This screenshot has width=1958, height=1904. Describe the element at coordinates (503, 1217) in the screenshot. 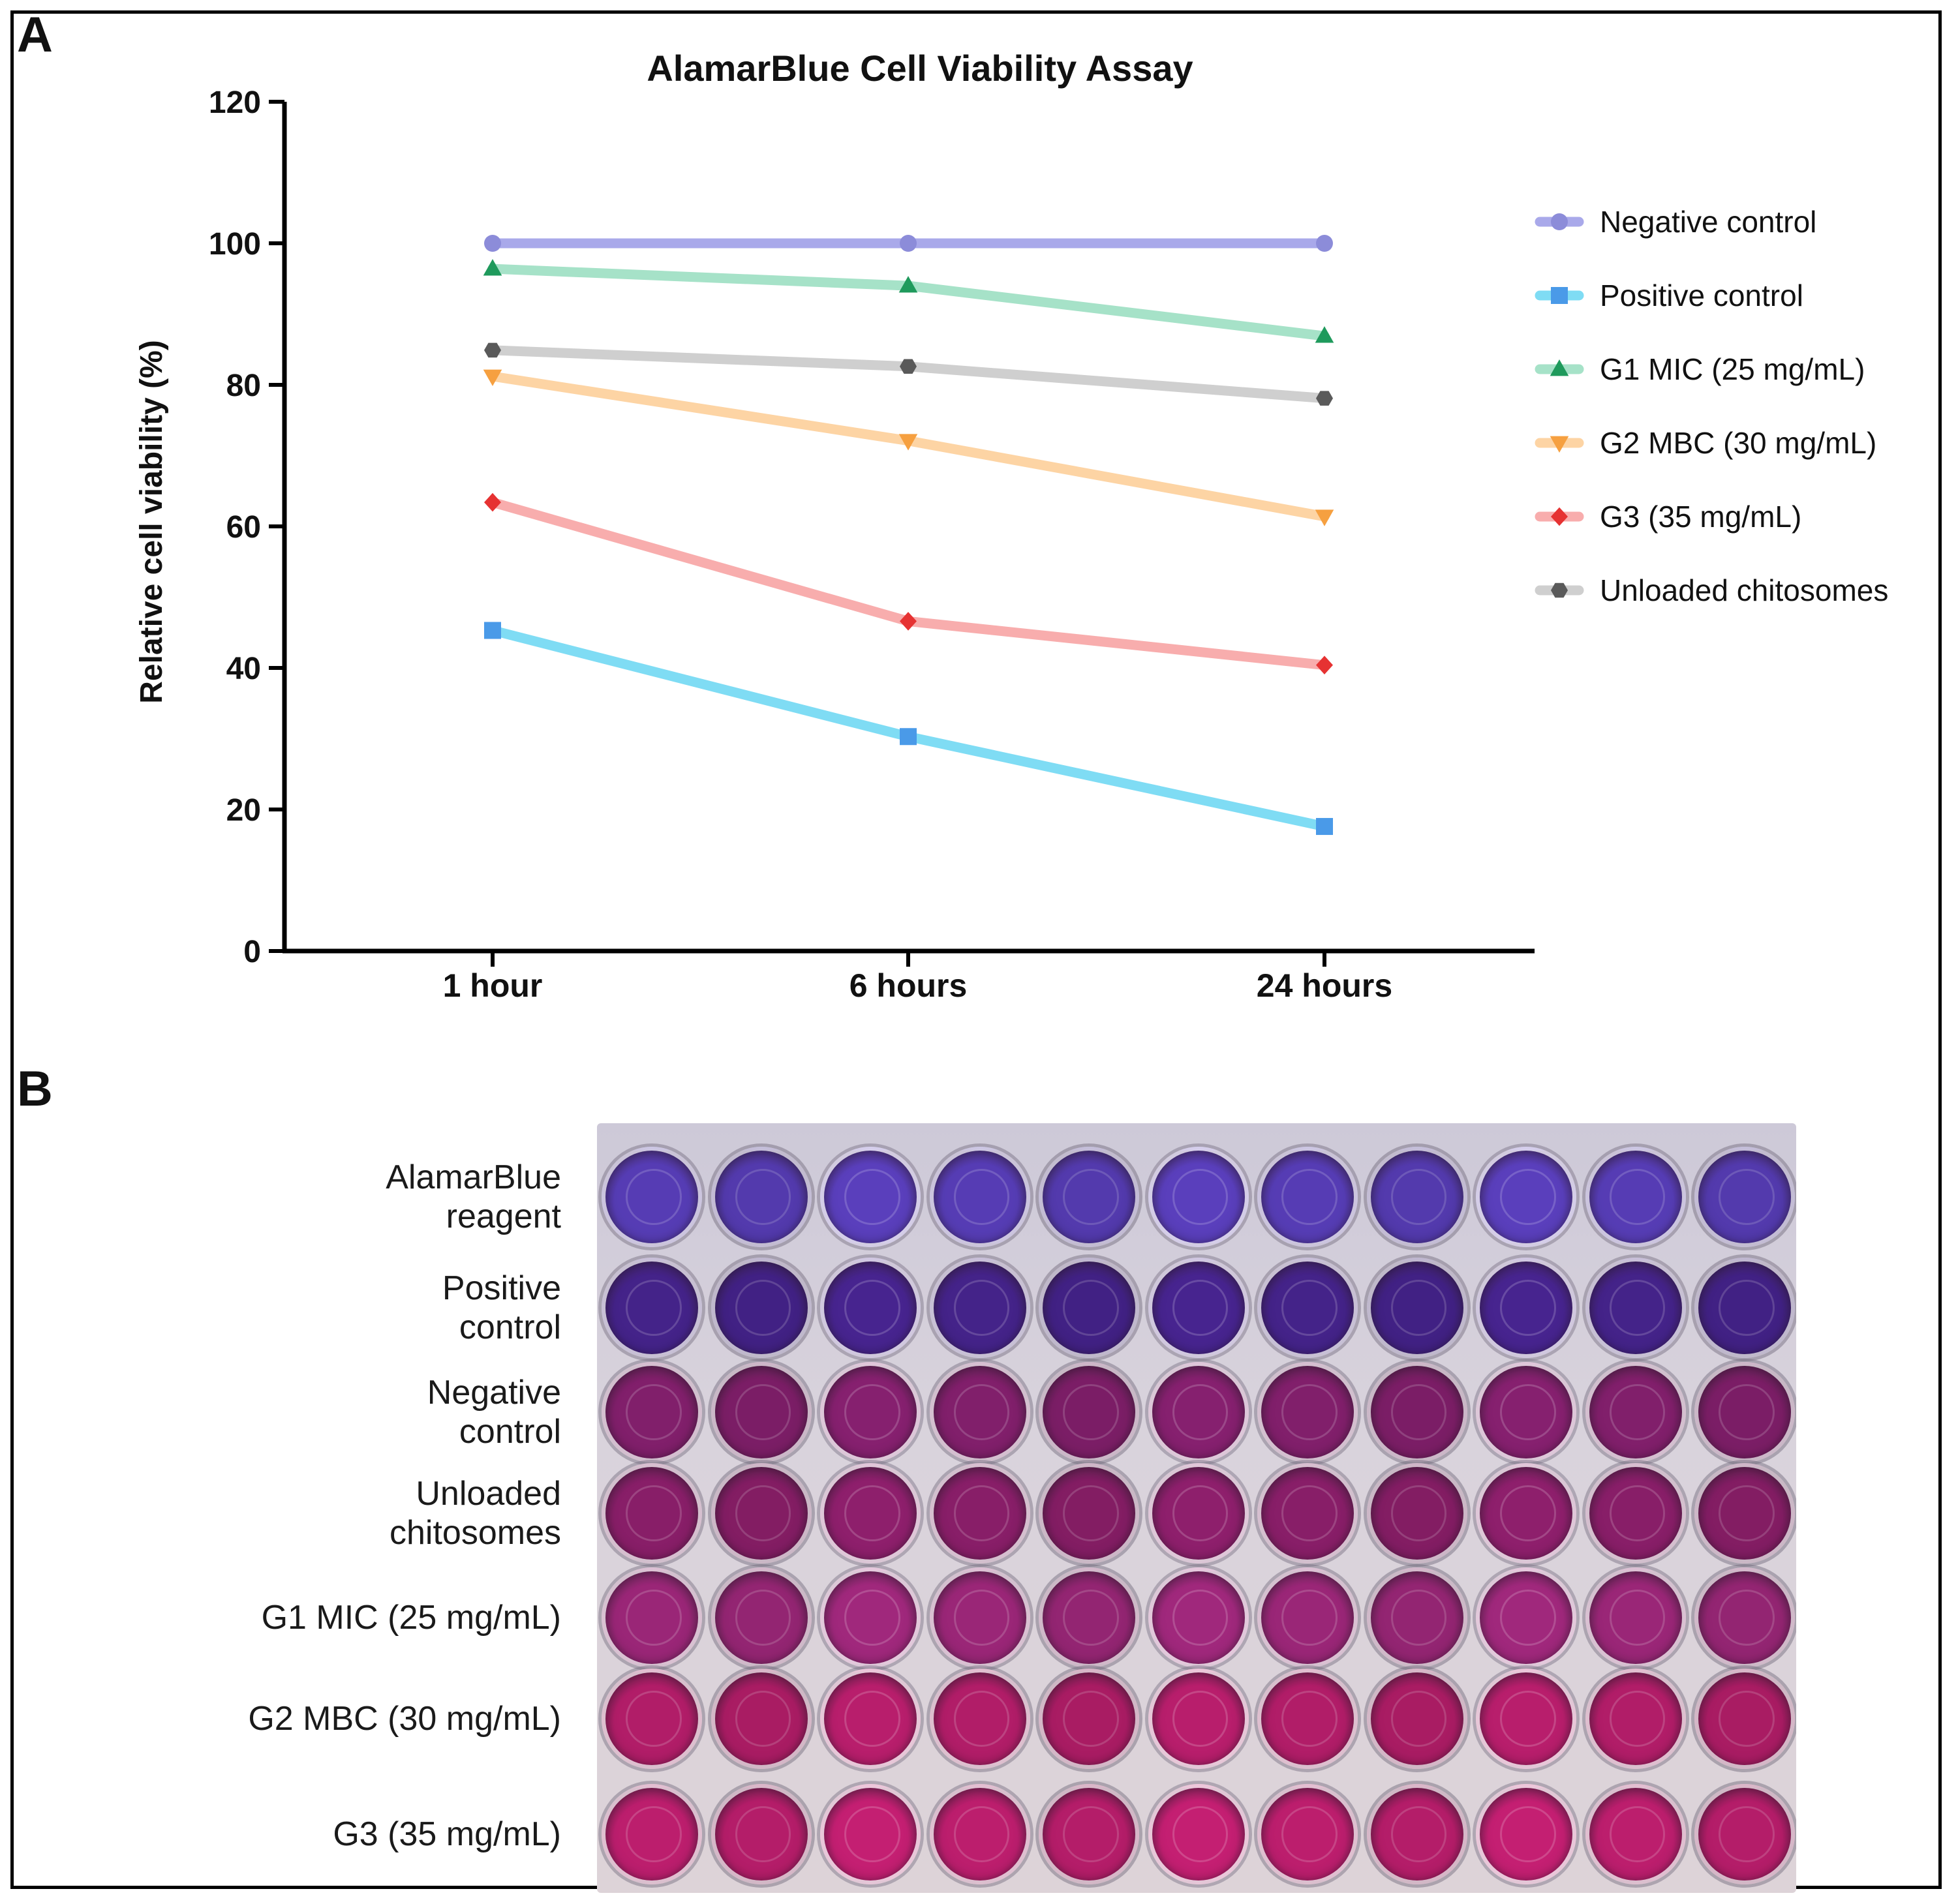

I see `plate-row-label-line: reagent` at that location.